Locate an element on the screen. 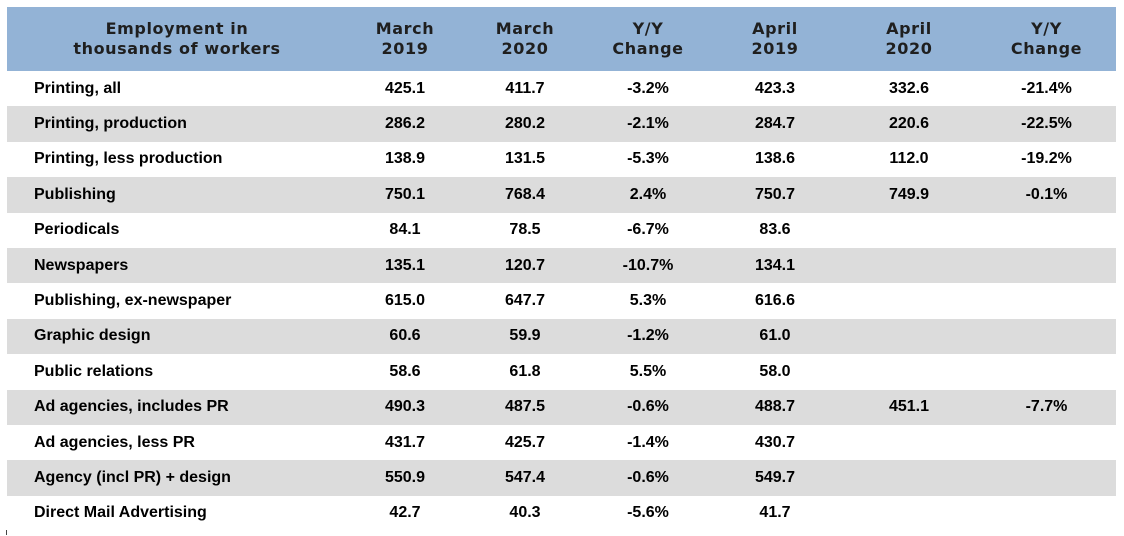 The height and width of the screenshot is (536, 1124). april-2019-cell: 750.7 is located at coordinates (775, 194).